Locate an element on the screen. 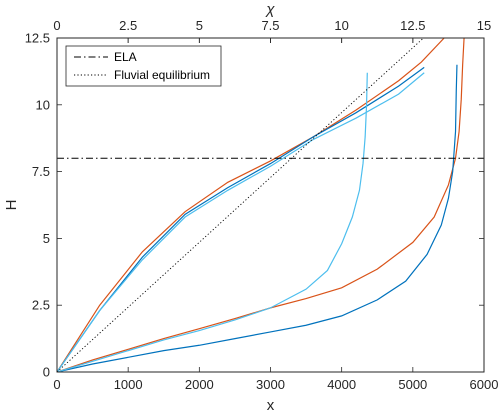  chi-axis-label: χ is located at coordinates (269, 9).